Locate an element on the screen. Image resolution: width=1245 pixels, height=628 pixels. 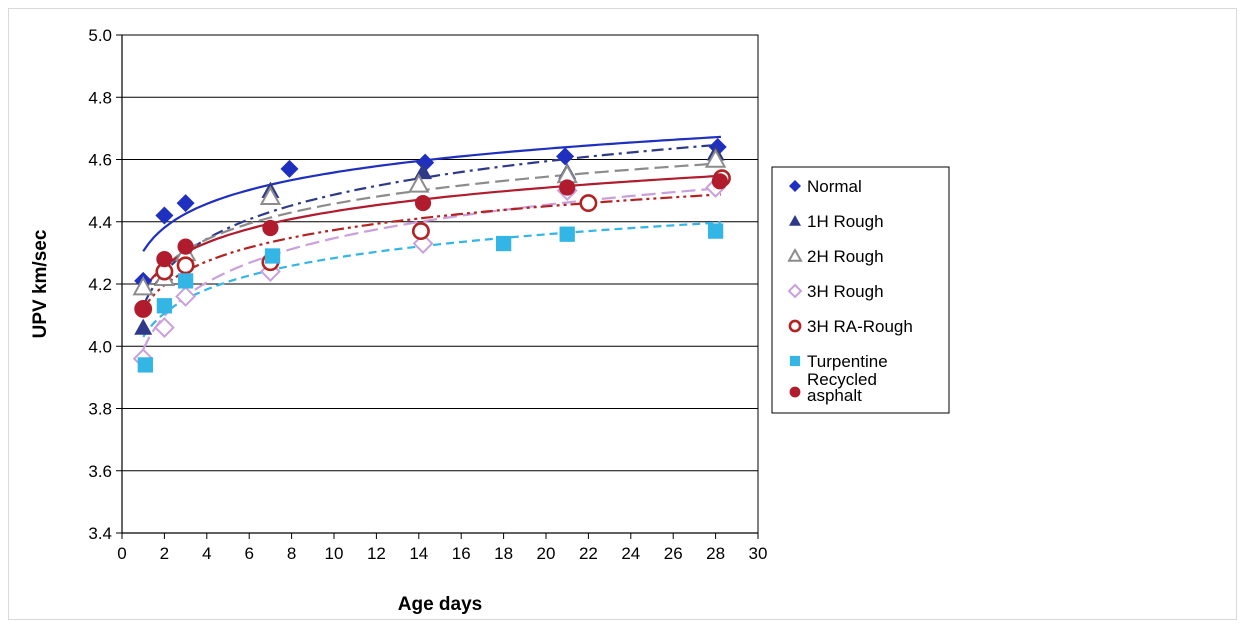
legend-label-normal: Normal is located at coordinates (834, 186).